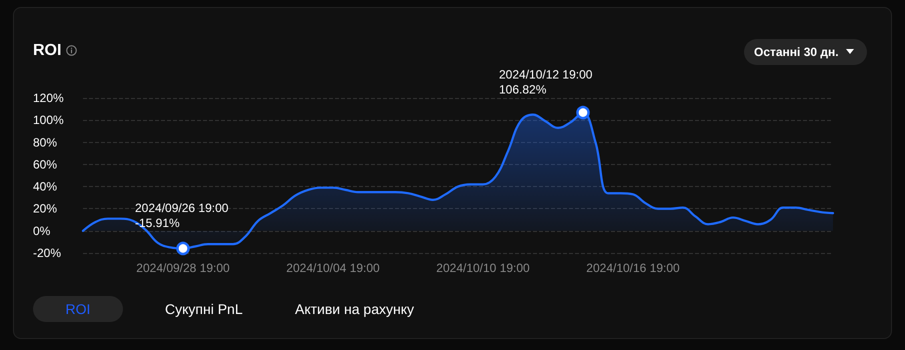  What do you see at coordinates (45, 164) in the screenshot?
I see `y-tick-label: 60%` at bounding box center [45, 164].